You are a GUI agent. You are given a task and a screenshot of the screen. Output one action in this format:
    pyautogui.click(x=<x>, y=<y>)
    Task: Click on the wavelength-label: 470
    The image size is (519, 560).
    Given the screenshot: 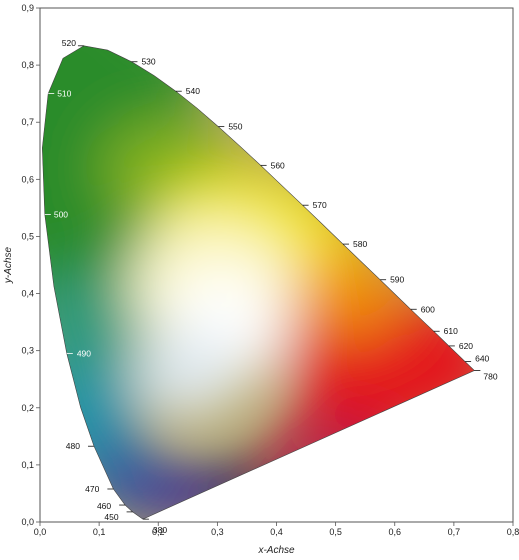 What is the action you would take?
    pyautogui.click(x=92, y=489)
    